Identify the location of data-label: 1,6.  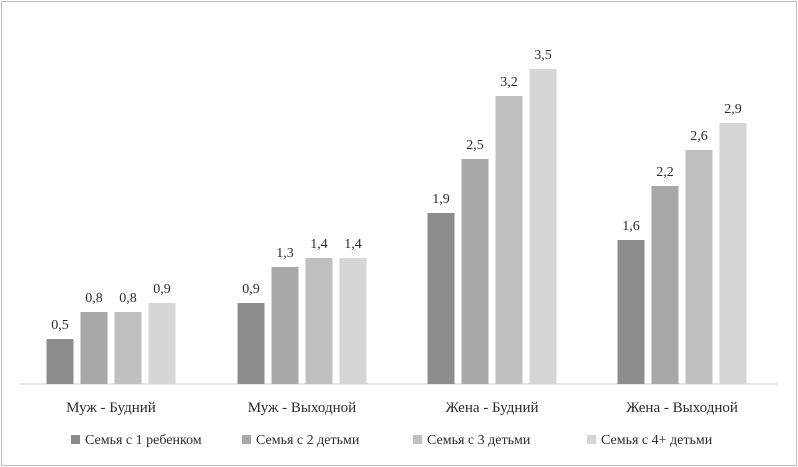
(631, 226).